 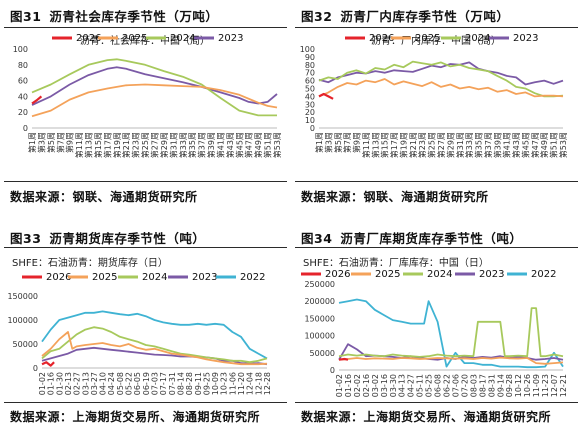 I want to click on divider-top-left, so click(x=145, y=27).